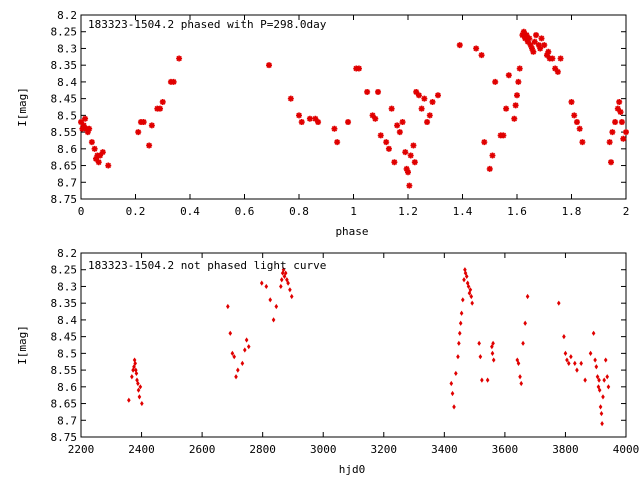 Image resolution: width=640 pixels, height=484 pixels. I want to click on unphased-y-tick-label: 8.65, so click(64, 404).